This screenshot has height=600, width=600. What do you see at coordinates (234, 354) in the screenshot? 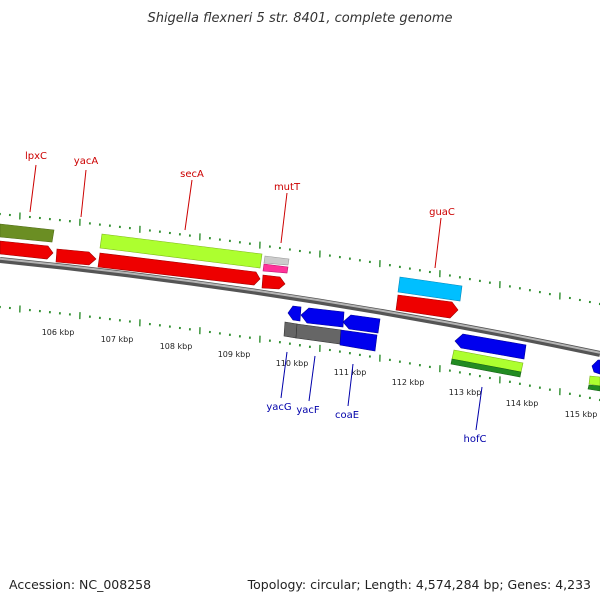
I see `kbp-label: 109 kbp` at bounding box center [234, 354].